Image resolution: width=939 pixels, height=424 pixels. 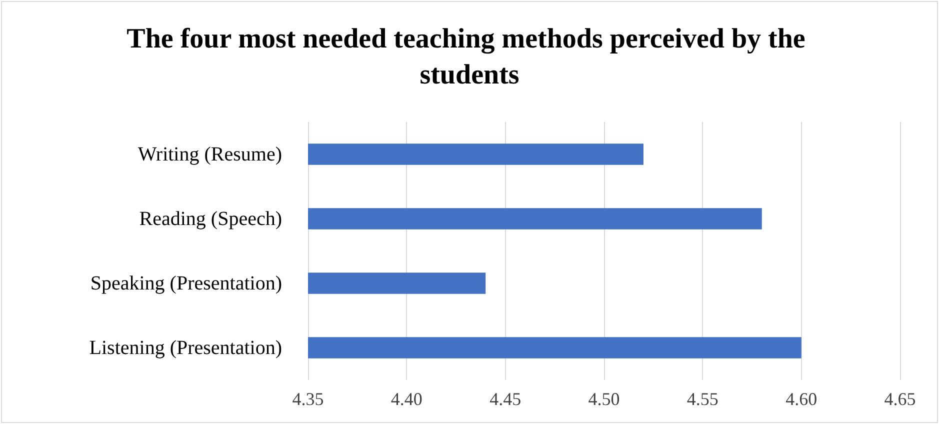 What do you see at coordinates (308, 399) in the screenshot?
I see `x-tick-label: 4.35` at bounding box center [308, 399].